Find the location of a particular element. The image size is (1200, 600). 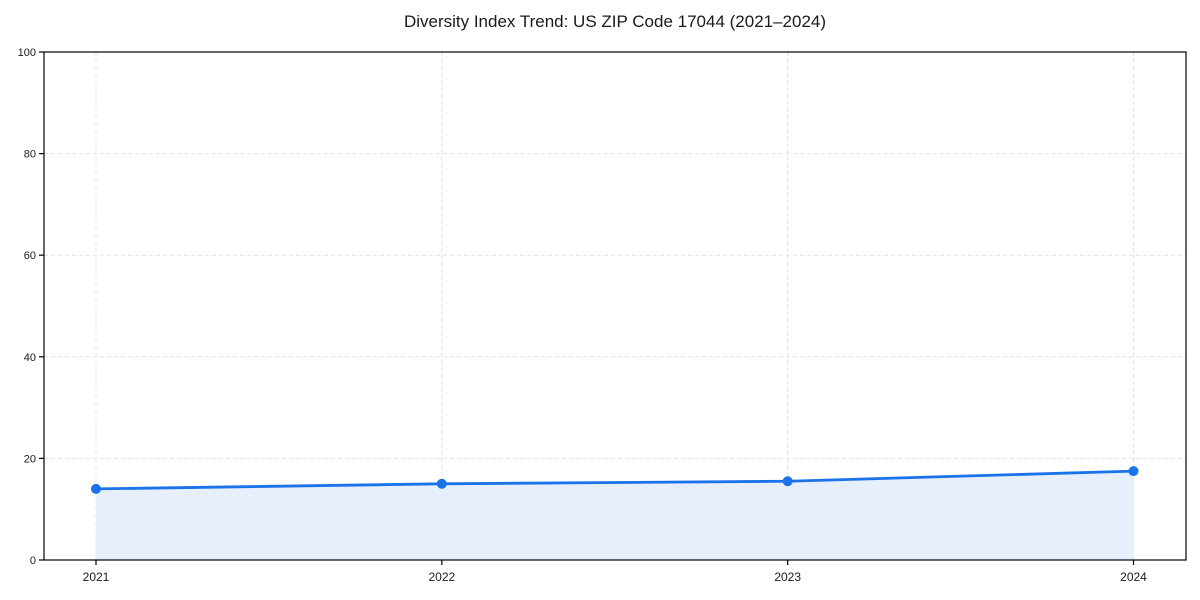

y-tick-label: 20 is located at coordinates (30, 459).